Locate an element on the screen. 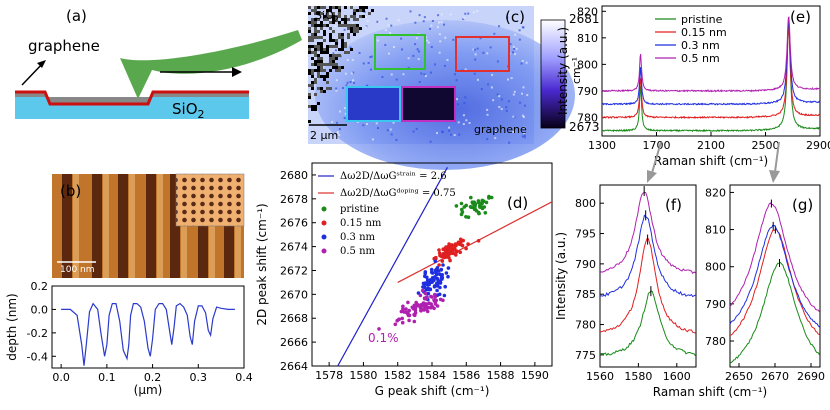 The height and width of the screenshot is (410, 830). y-tick-label: 2664 is located at coordinates (294, 366).